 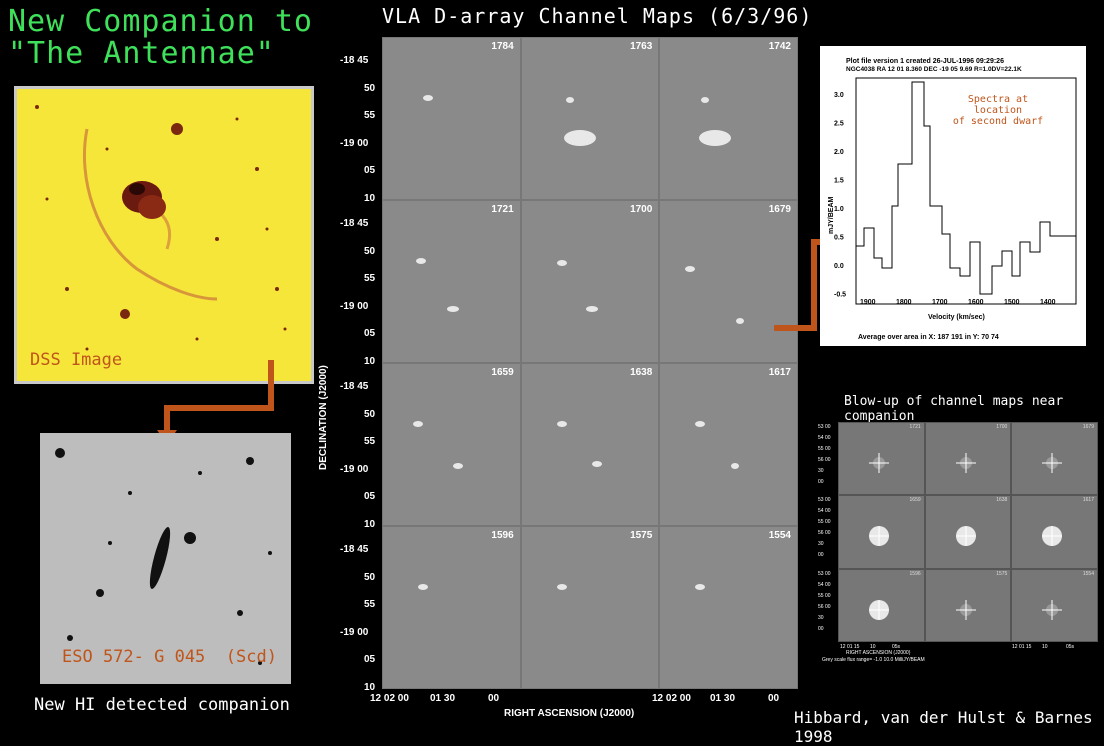 I want to click on spectrum-ytick: 0.5, so click(x=839, y=238).